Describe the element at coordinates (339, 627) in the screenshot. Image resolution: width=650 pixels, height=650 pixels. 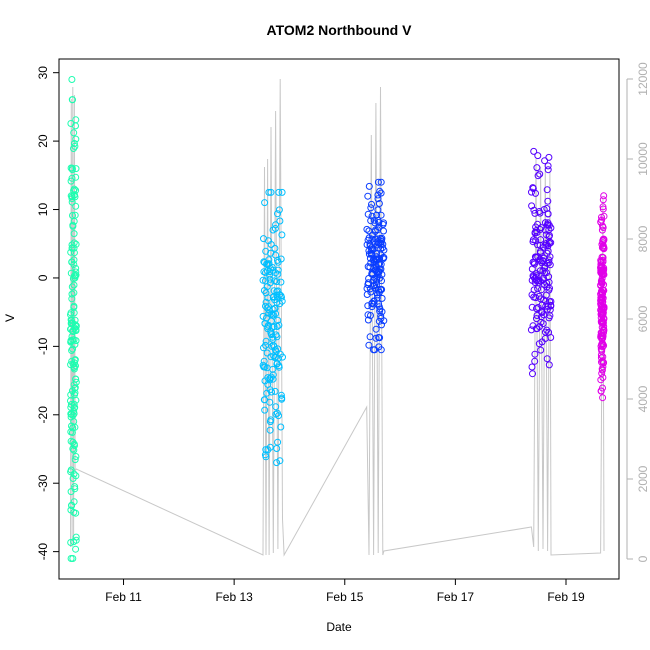
I see `x-axis-label: Date` at that location.